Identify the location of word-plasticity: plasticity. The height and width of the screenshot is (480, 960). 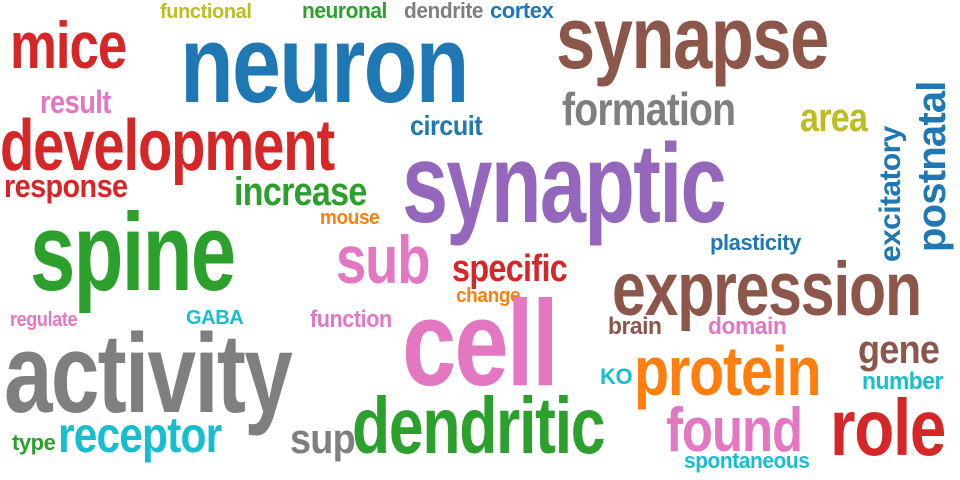
(755, 242).